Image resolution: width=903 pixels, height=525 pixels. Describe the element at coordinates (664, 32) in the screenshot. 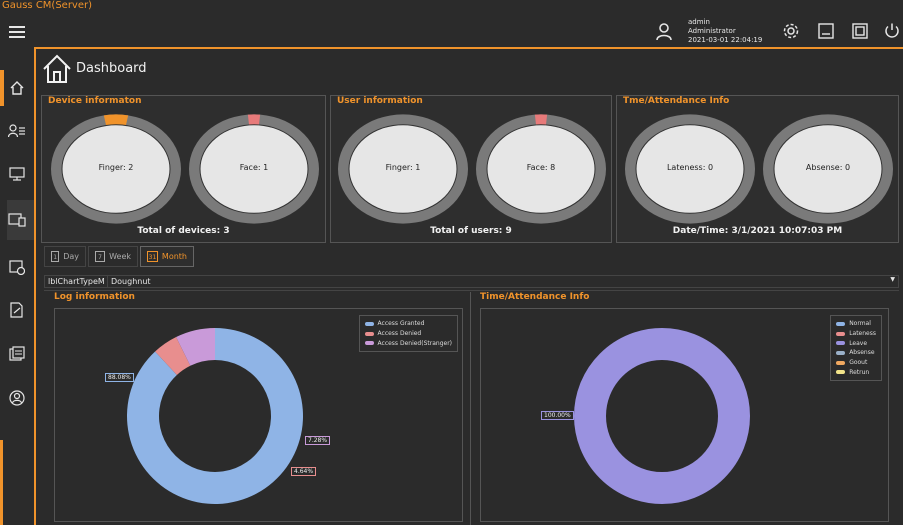

I see `user-icon` at that location.